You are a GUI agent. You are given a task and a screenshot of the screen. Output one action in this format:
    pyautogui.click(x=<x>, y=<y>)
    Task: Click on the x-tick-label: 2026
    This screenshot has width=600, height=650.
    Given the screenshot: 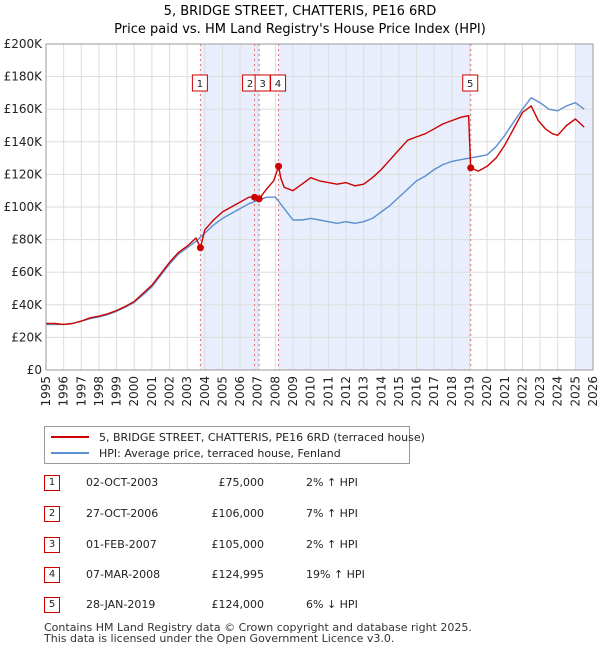 What is the action you would take?
    pyautogui.click(x=593, y=391)
    